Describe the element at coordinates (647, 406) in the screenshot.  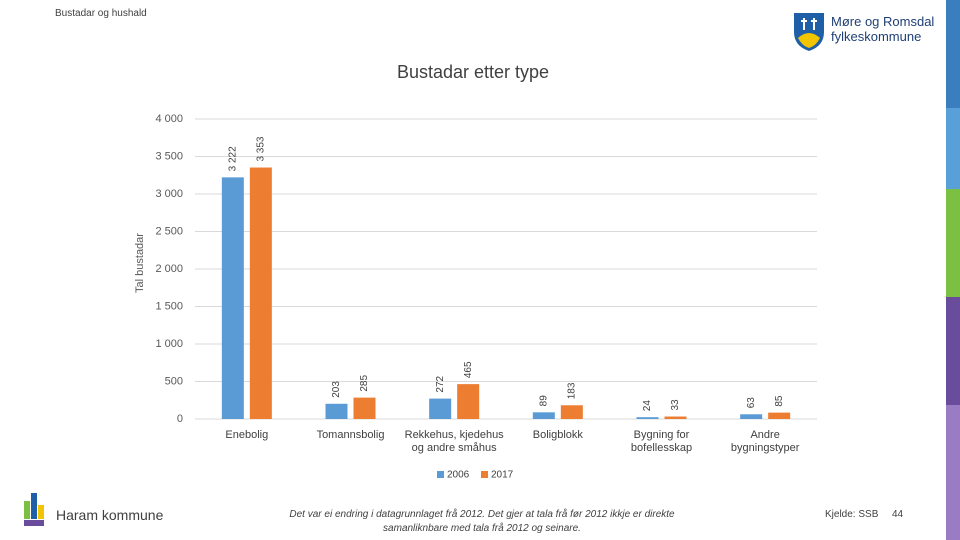
I see `data-label: 24` at that location.